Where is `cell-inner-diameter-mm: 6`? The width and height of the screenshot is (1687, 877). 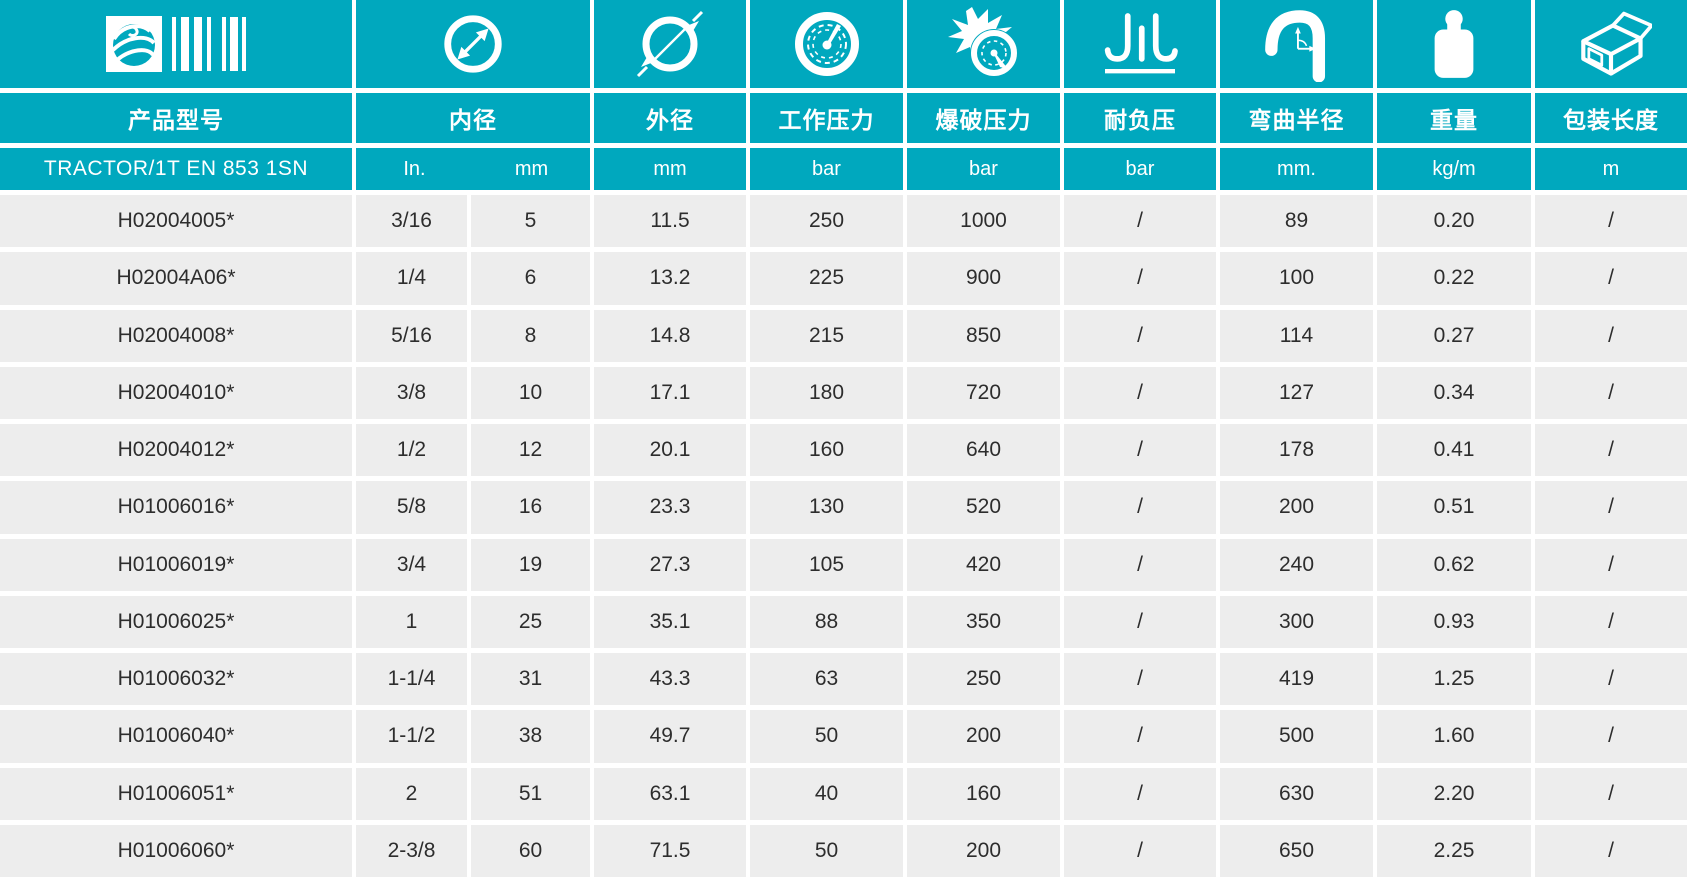
cell-inner-diameter-mm: 6 is located at coordinates (530, 278).